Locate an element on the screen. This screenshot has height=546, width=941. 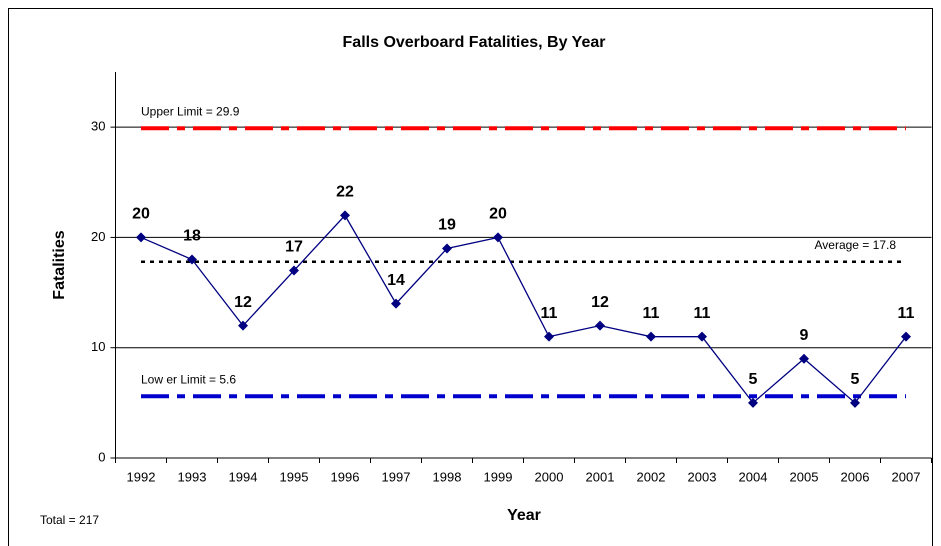
x-tick-label: 2004 is located at coordinates (753, 476).